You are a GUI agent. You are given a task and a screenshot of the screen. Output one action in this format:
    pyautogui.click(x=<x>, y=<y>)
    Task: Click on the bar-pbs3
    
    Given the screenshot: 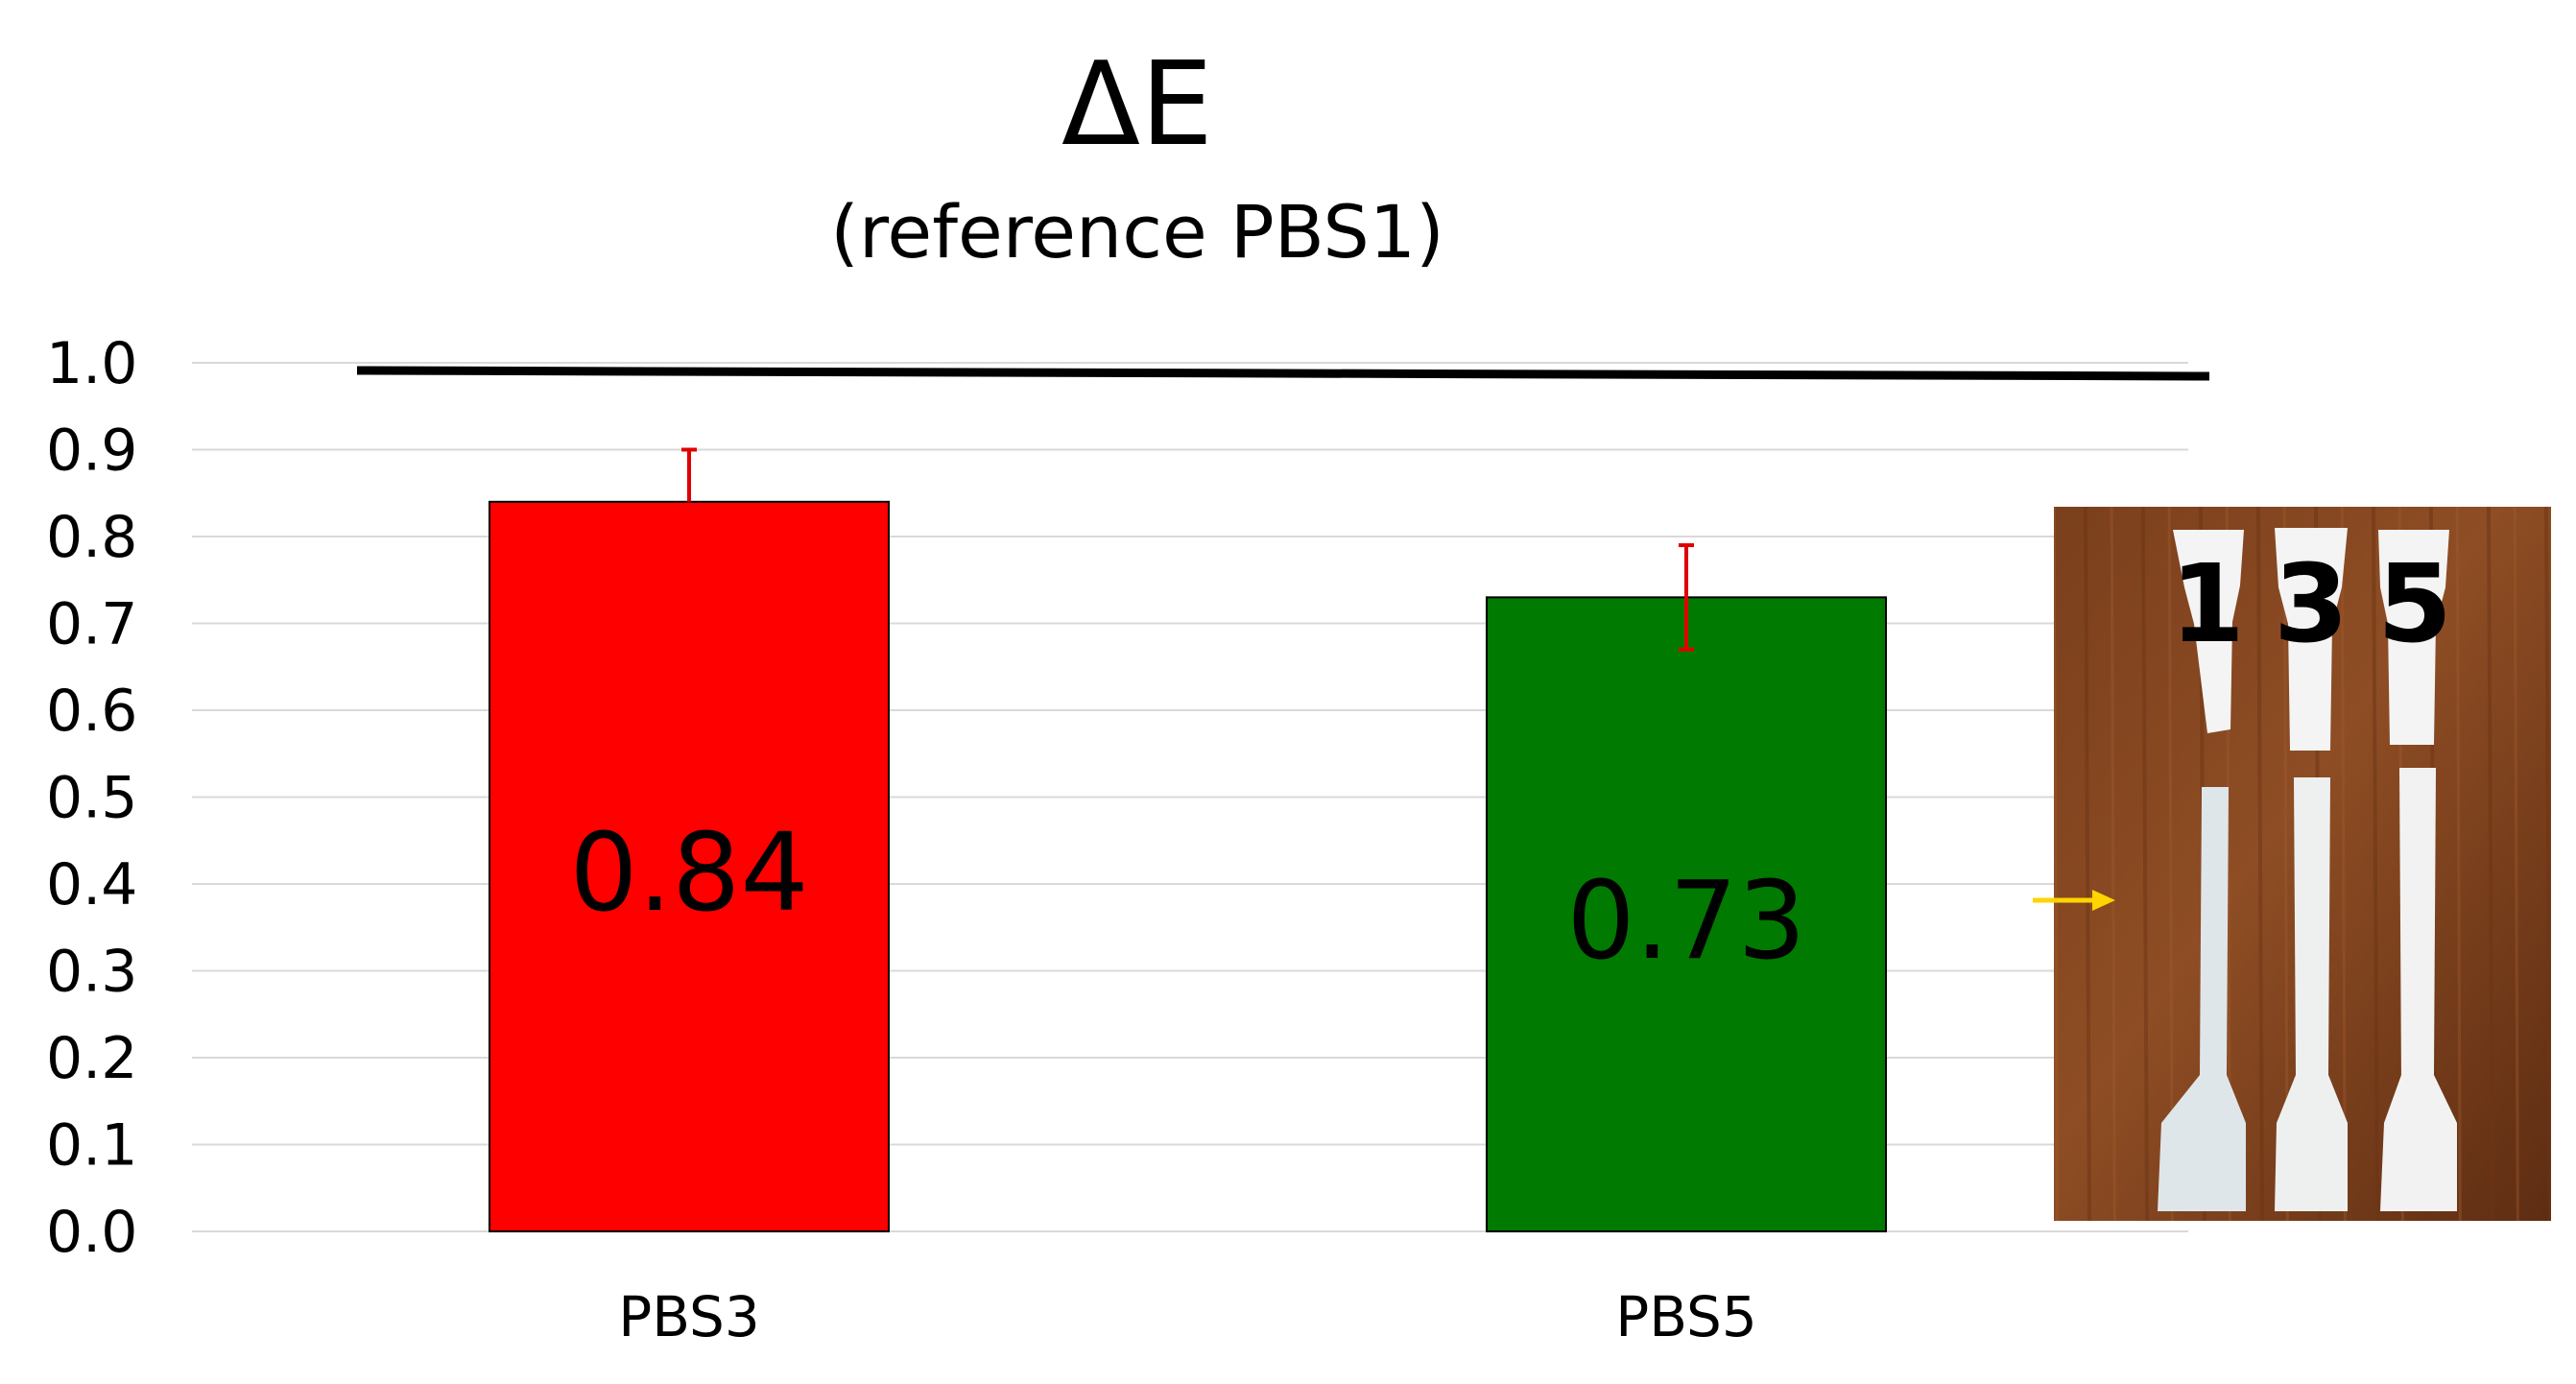 What is the action you would take?
    pyautogui.click(x=689, y=866)
    